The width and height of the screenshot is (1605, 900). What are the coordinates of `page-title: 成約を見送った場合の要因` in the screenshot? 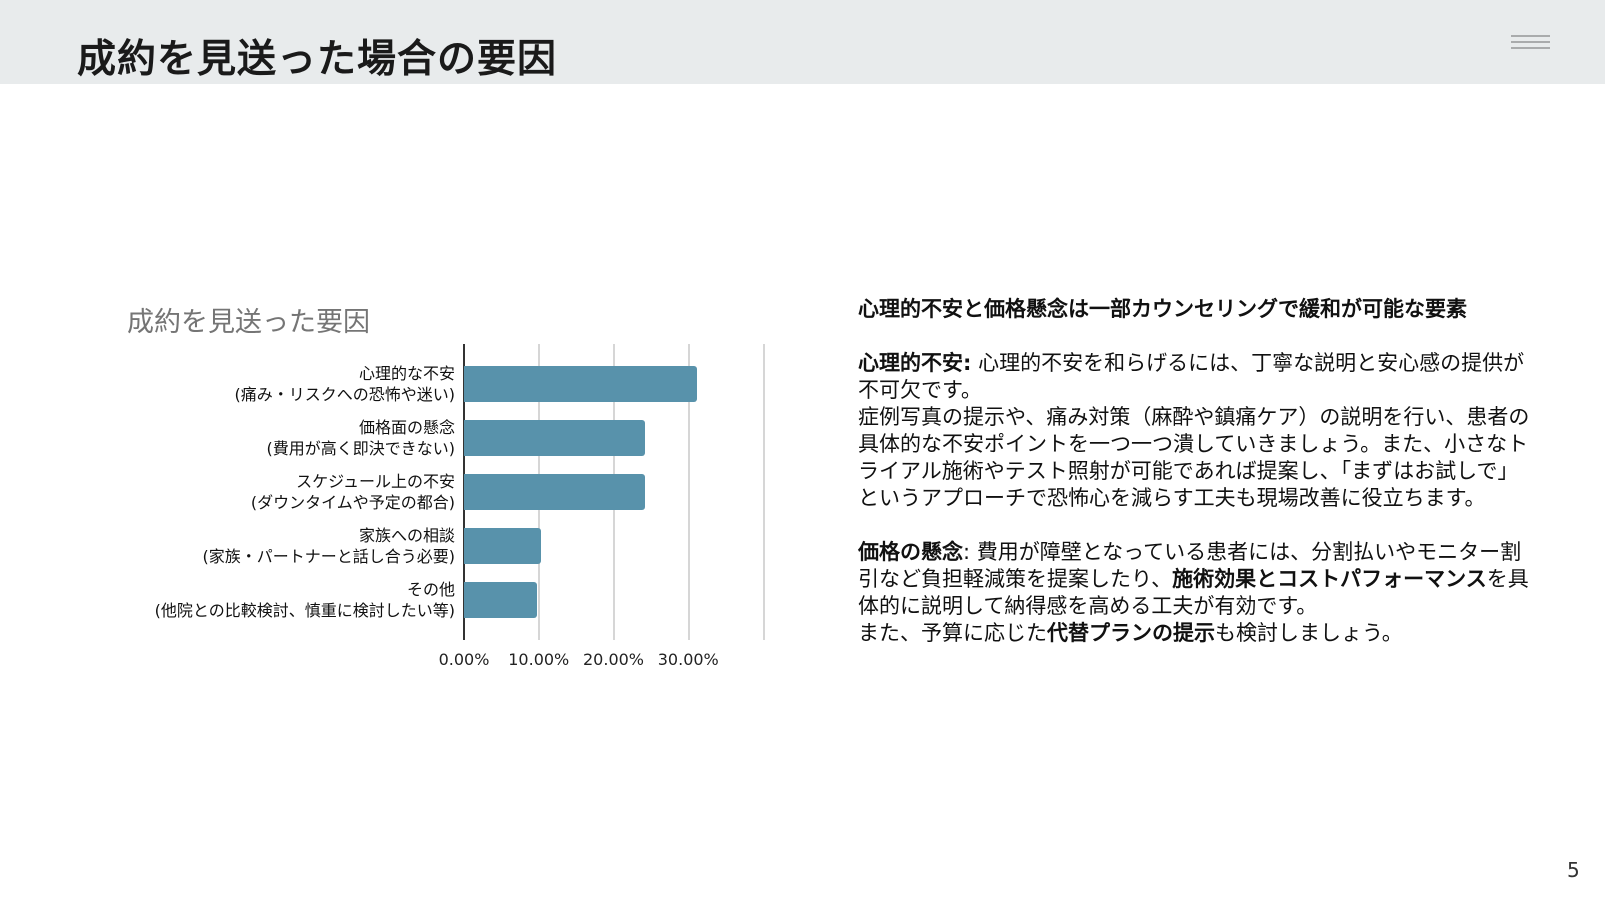 It's located at (317, 59).